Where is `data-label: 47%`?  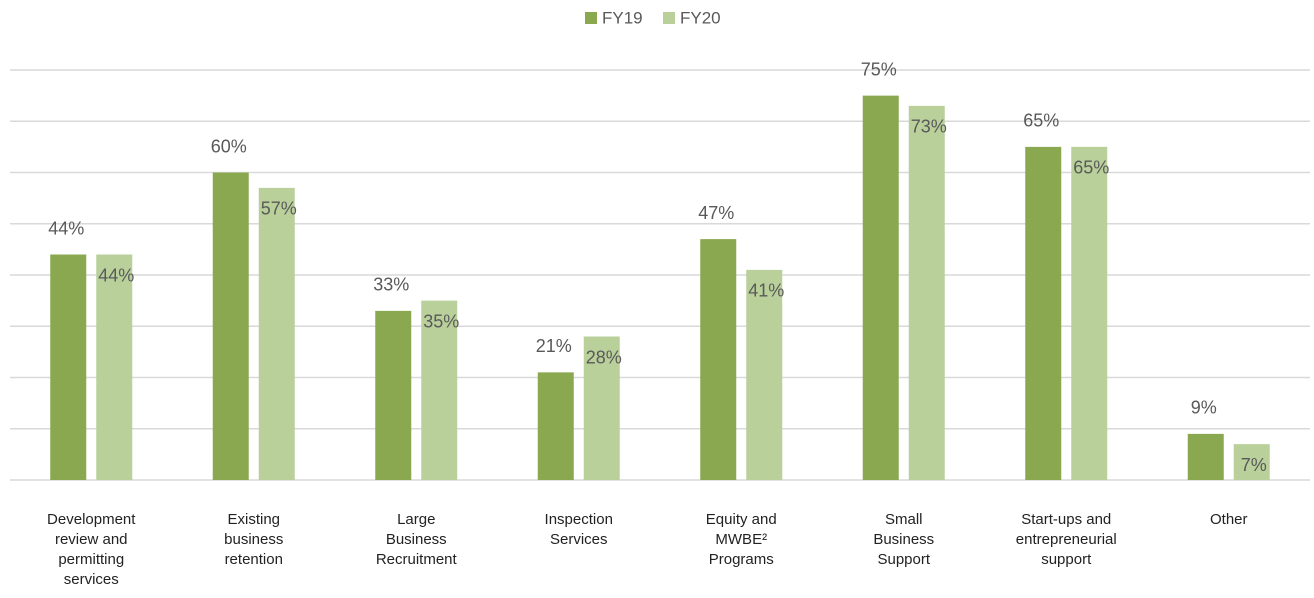 data-label: 47% is located at coordinates (716, 213).